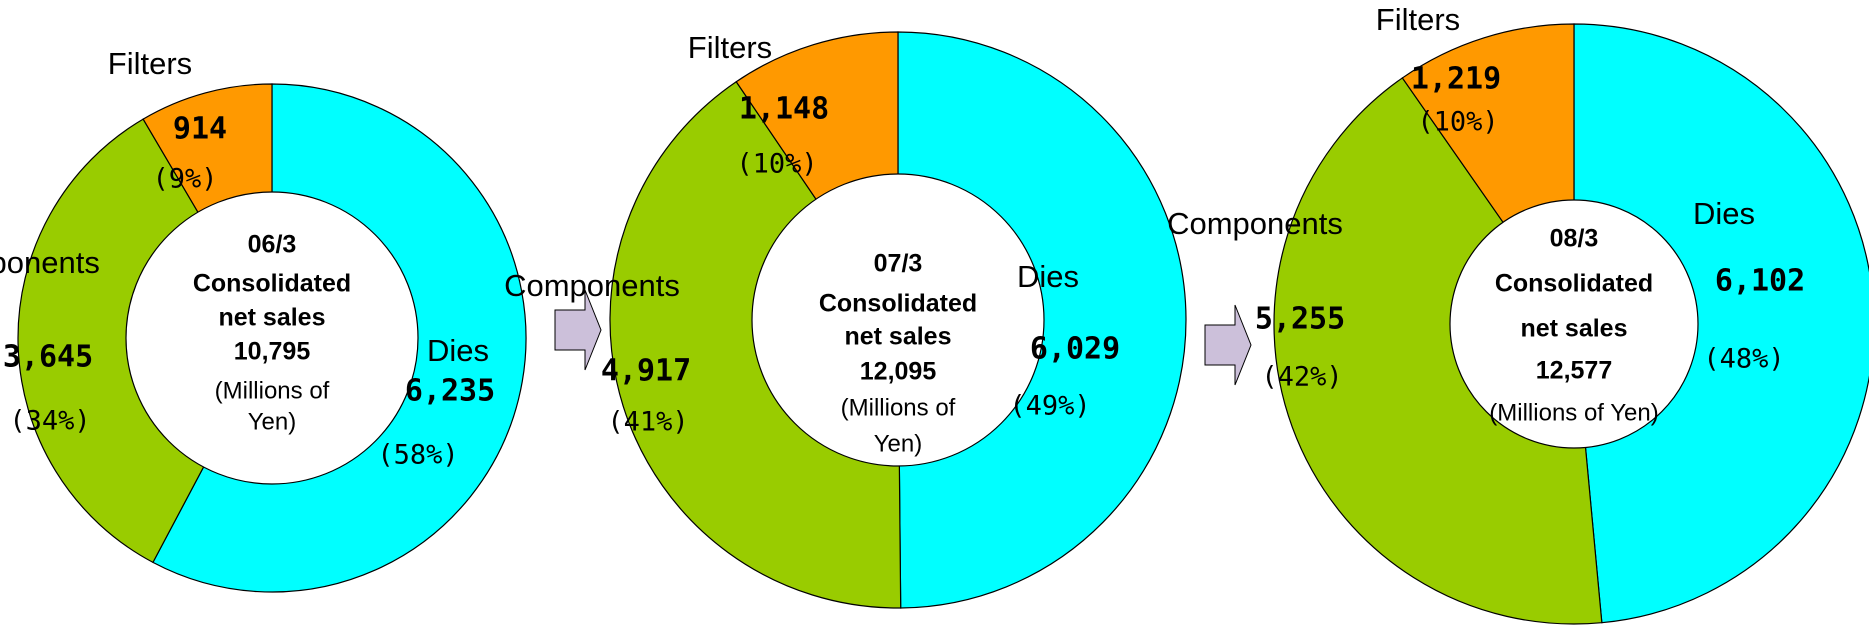 The height and width of the screenshot is (644, 1869). What do you see at coordinates (1574, 371) in the screenshot?
I see `center-label-line: 12,577` at bounding box center [1574, 371].